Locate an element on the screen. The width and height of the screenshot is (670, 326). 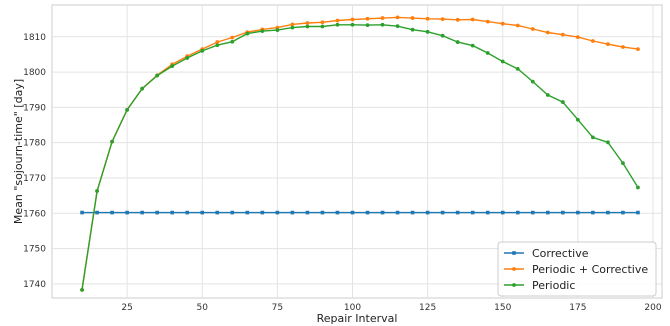
legend-item: Corrective is located at coordinates (546, 253).